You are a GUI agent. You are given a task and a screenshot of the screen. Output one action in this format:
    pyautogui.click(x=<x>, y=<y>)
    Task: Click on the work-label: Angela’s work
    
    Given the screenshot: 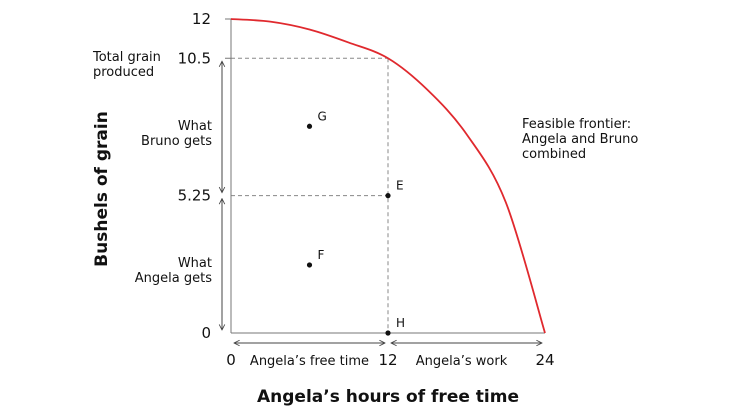 What is the action you would take?
    pyautogui.click(x=462, y=361)
    